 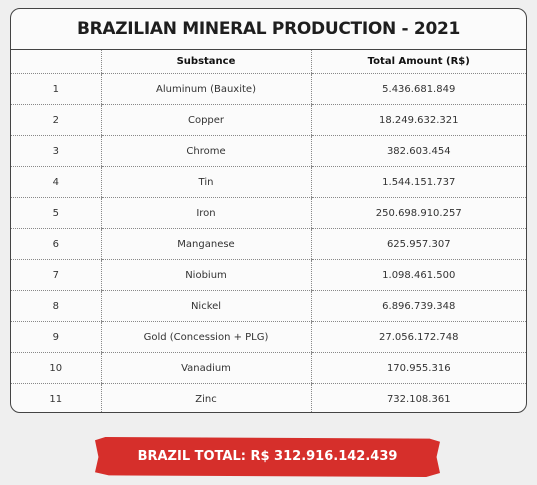 I want to click on table-row: 10 Vanadium 170.955.316, so click(x=268, y=368).